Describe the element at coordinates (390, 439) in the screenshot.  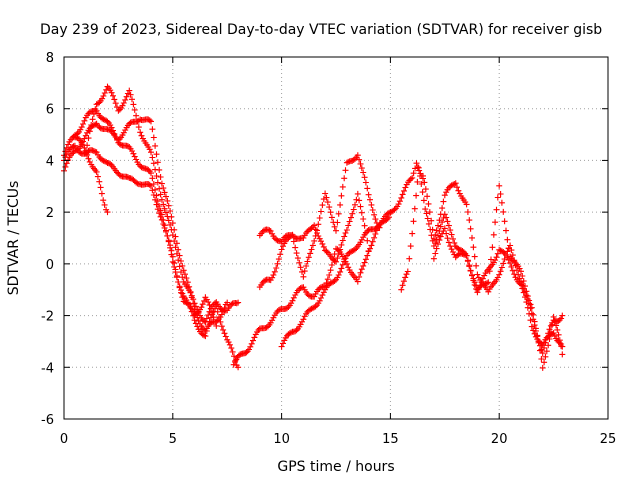
I see `x-tick-label: 15` at that location.